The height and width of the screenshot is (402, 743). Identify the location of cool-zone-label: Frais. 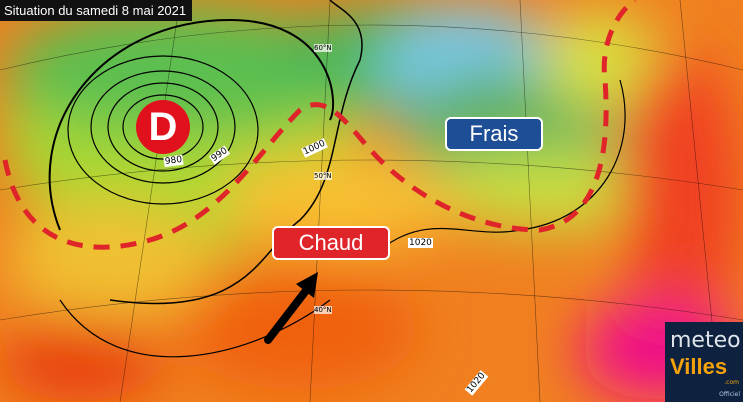
(494, 134).